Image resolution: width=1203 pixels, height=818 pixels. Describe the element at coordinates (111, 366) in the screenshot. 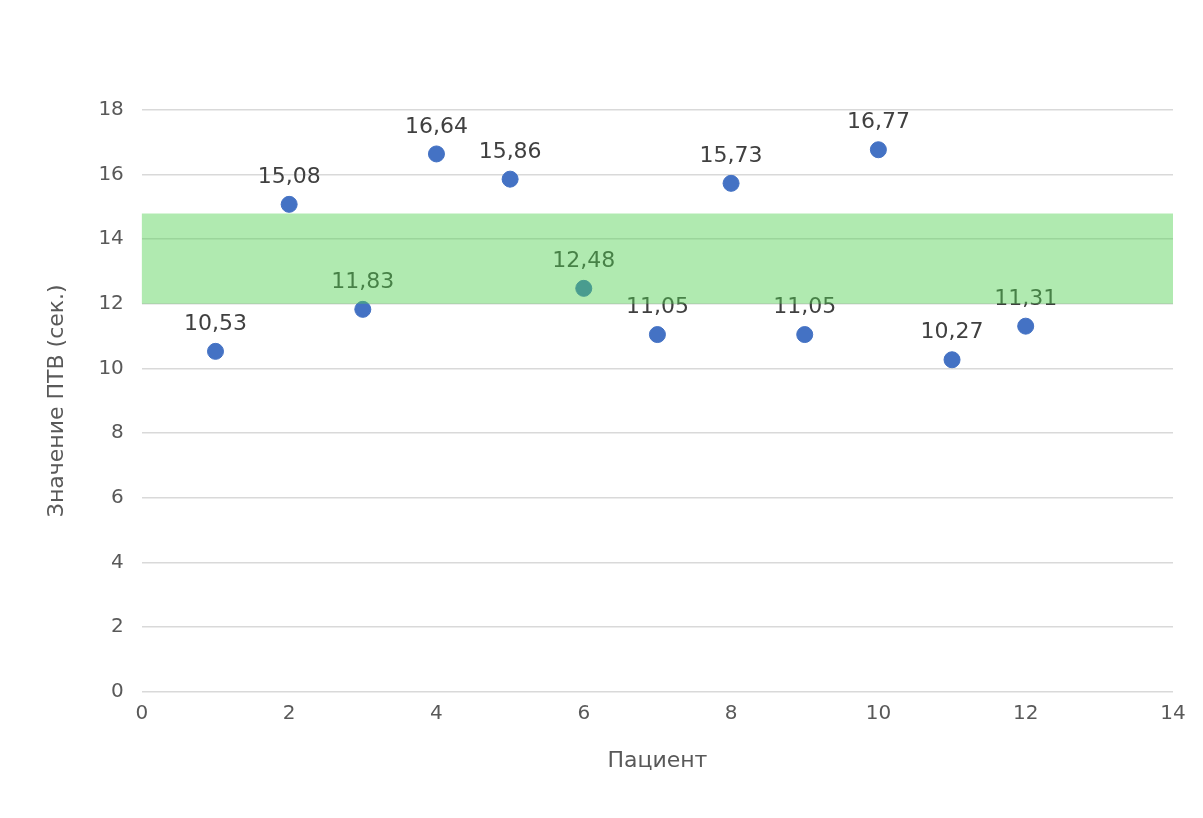

I see `y-tick-label: 10` at that location.